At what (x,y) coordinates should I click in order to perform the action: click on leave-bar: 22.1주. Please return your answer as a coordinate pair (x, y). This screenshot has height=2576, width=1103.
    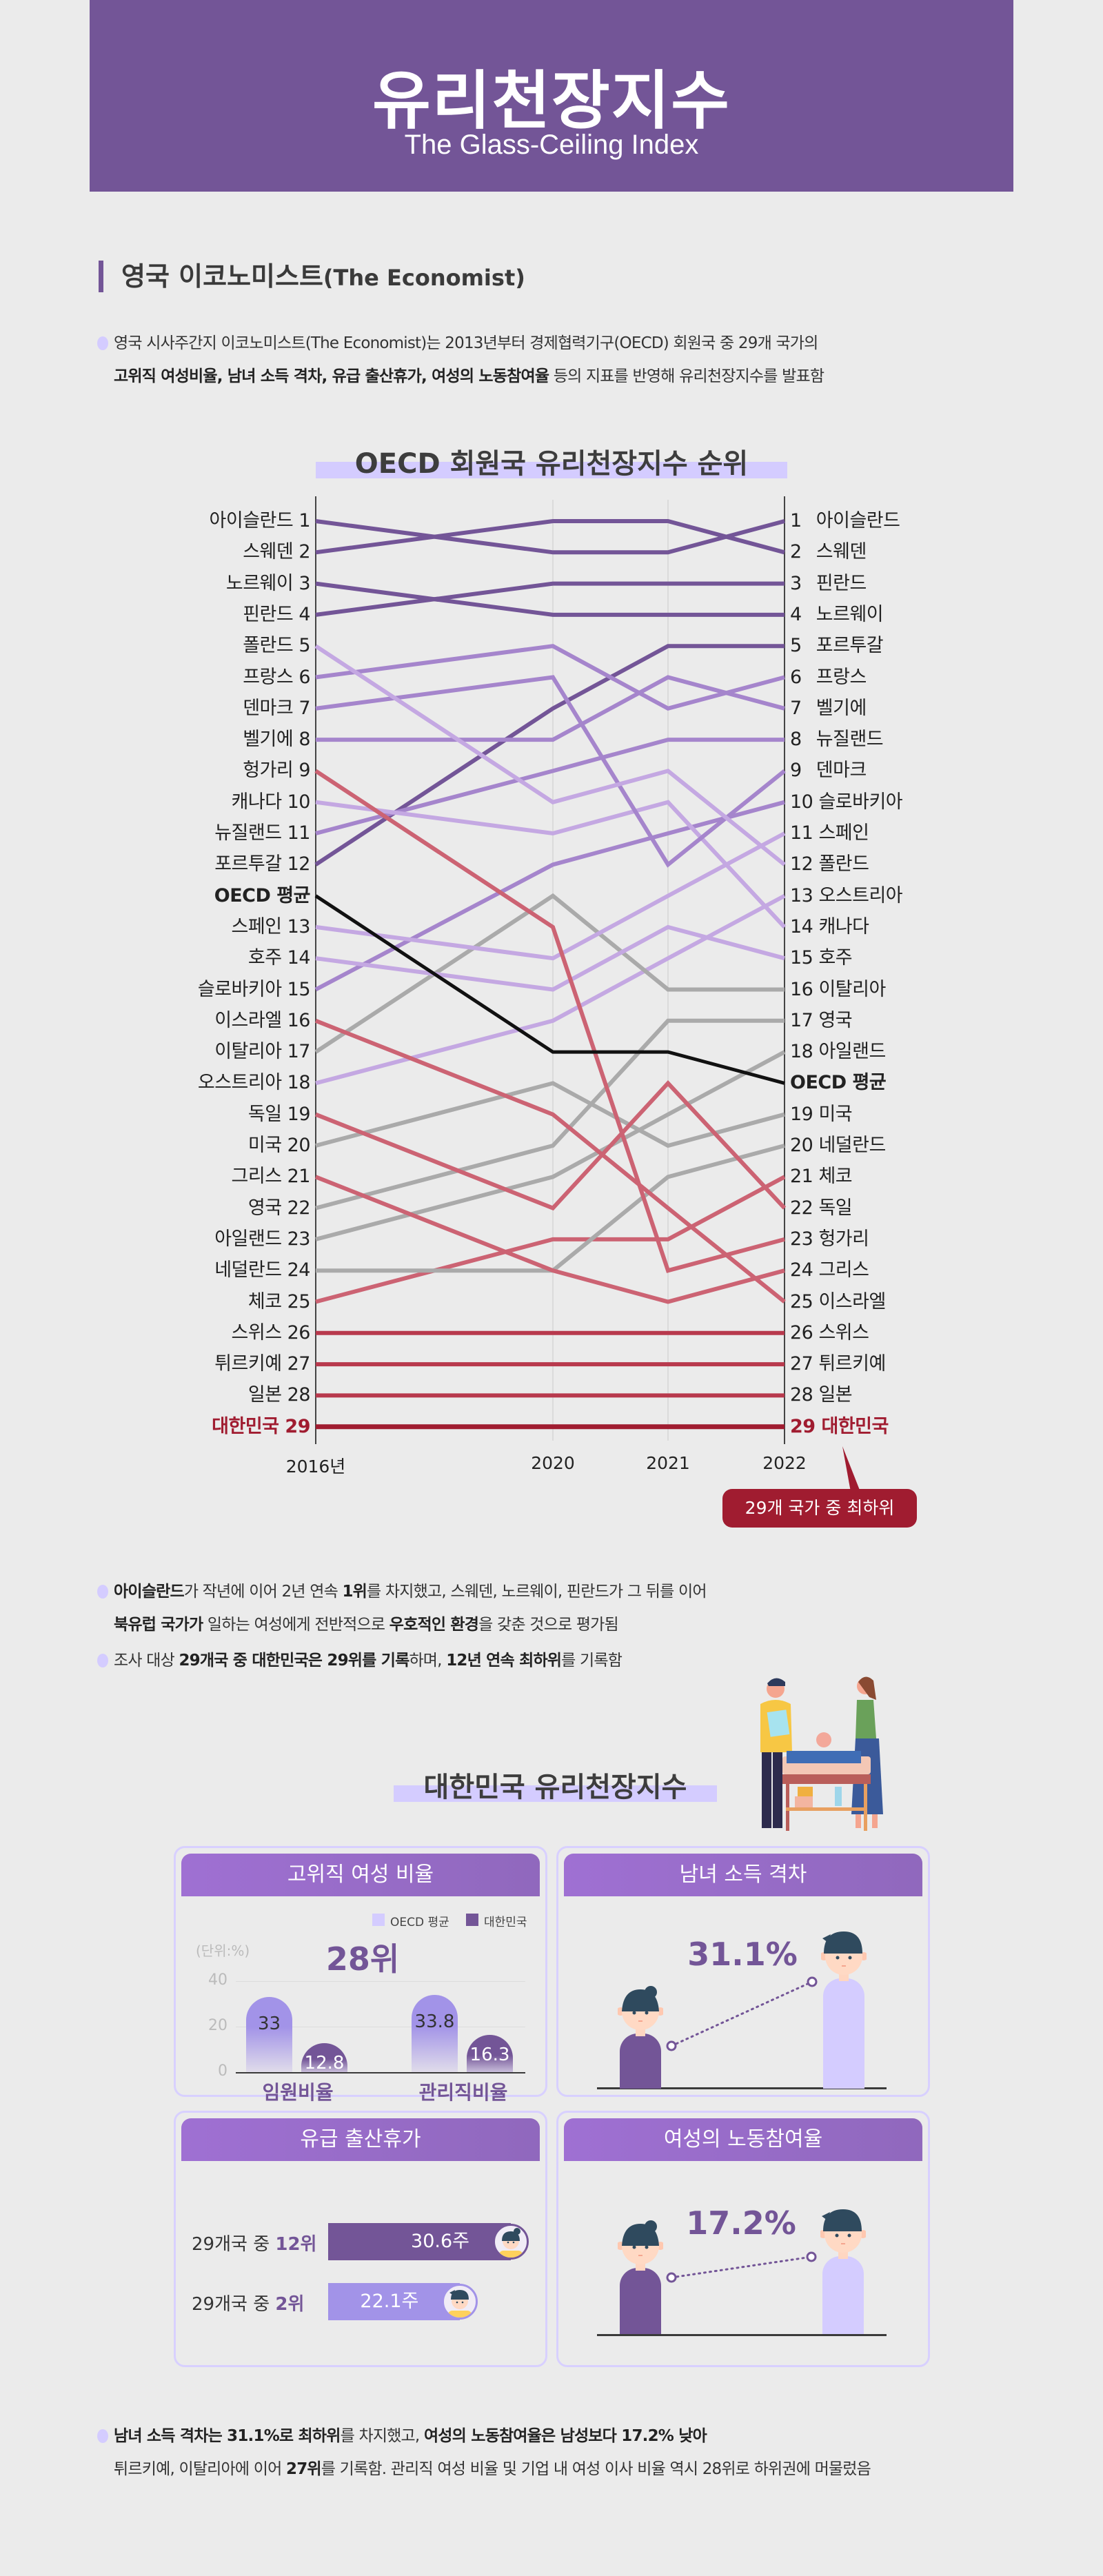
    Looking at the image, I should click on (394, 2301).